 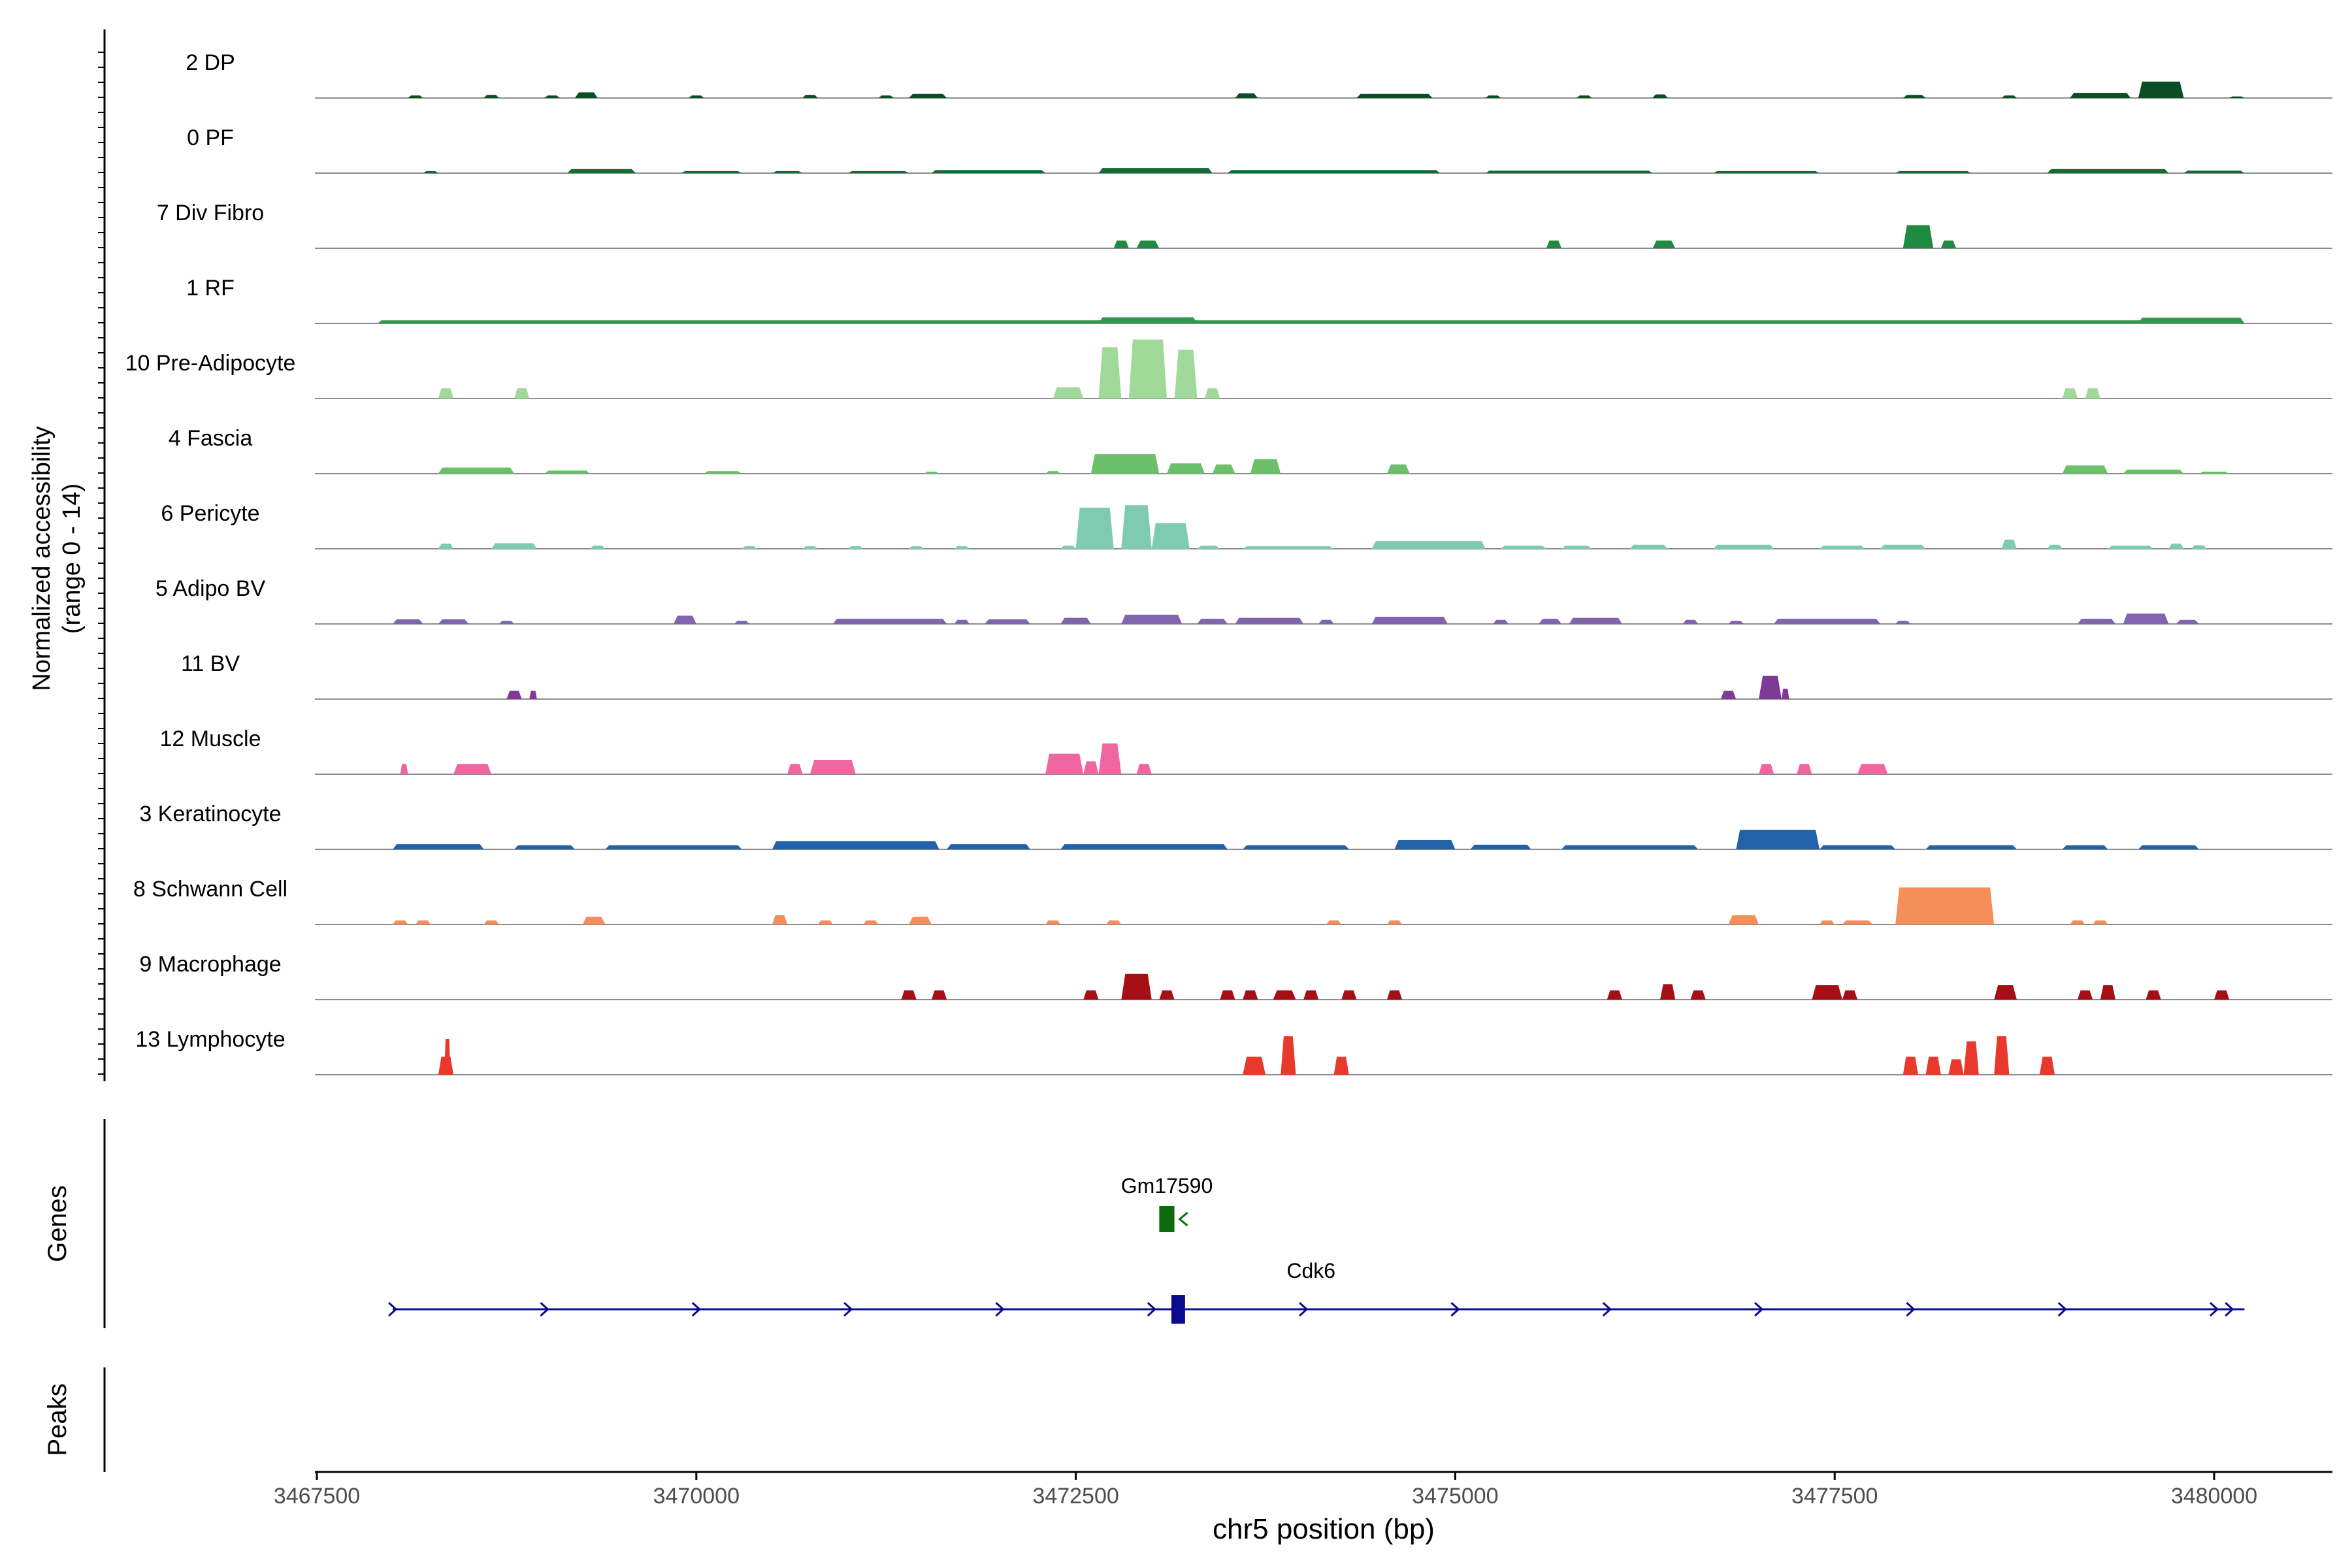 I want to click on y-axis-label: Normalized accessibility, so click(x=42, y=558).